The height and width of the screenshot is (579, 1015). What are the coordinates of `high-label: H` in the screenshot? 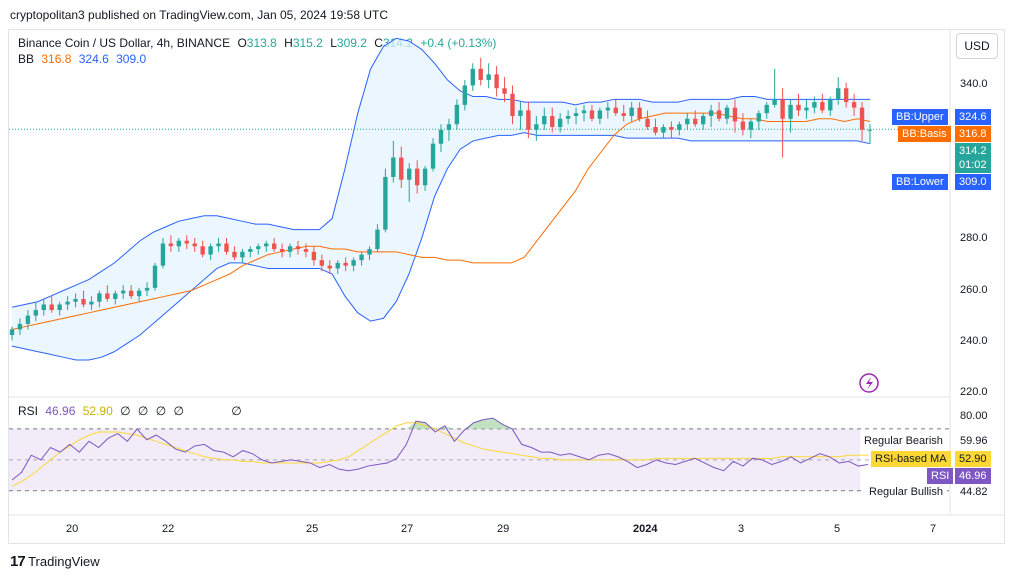 It's located at (288, 43).